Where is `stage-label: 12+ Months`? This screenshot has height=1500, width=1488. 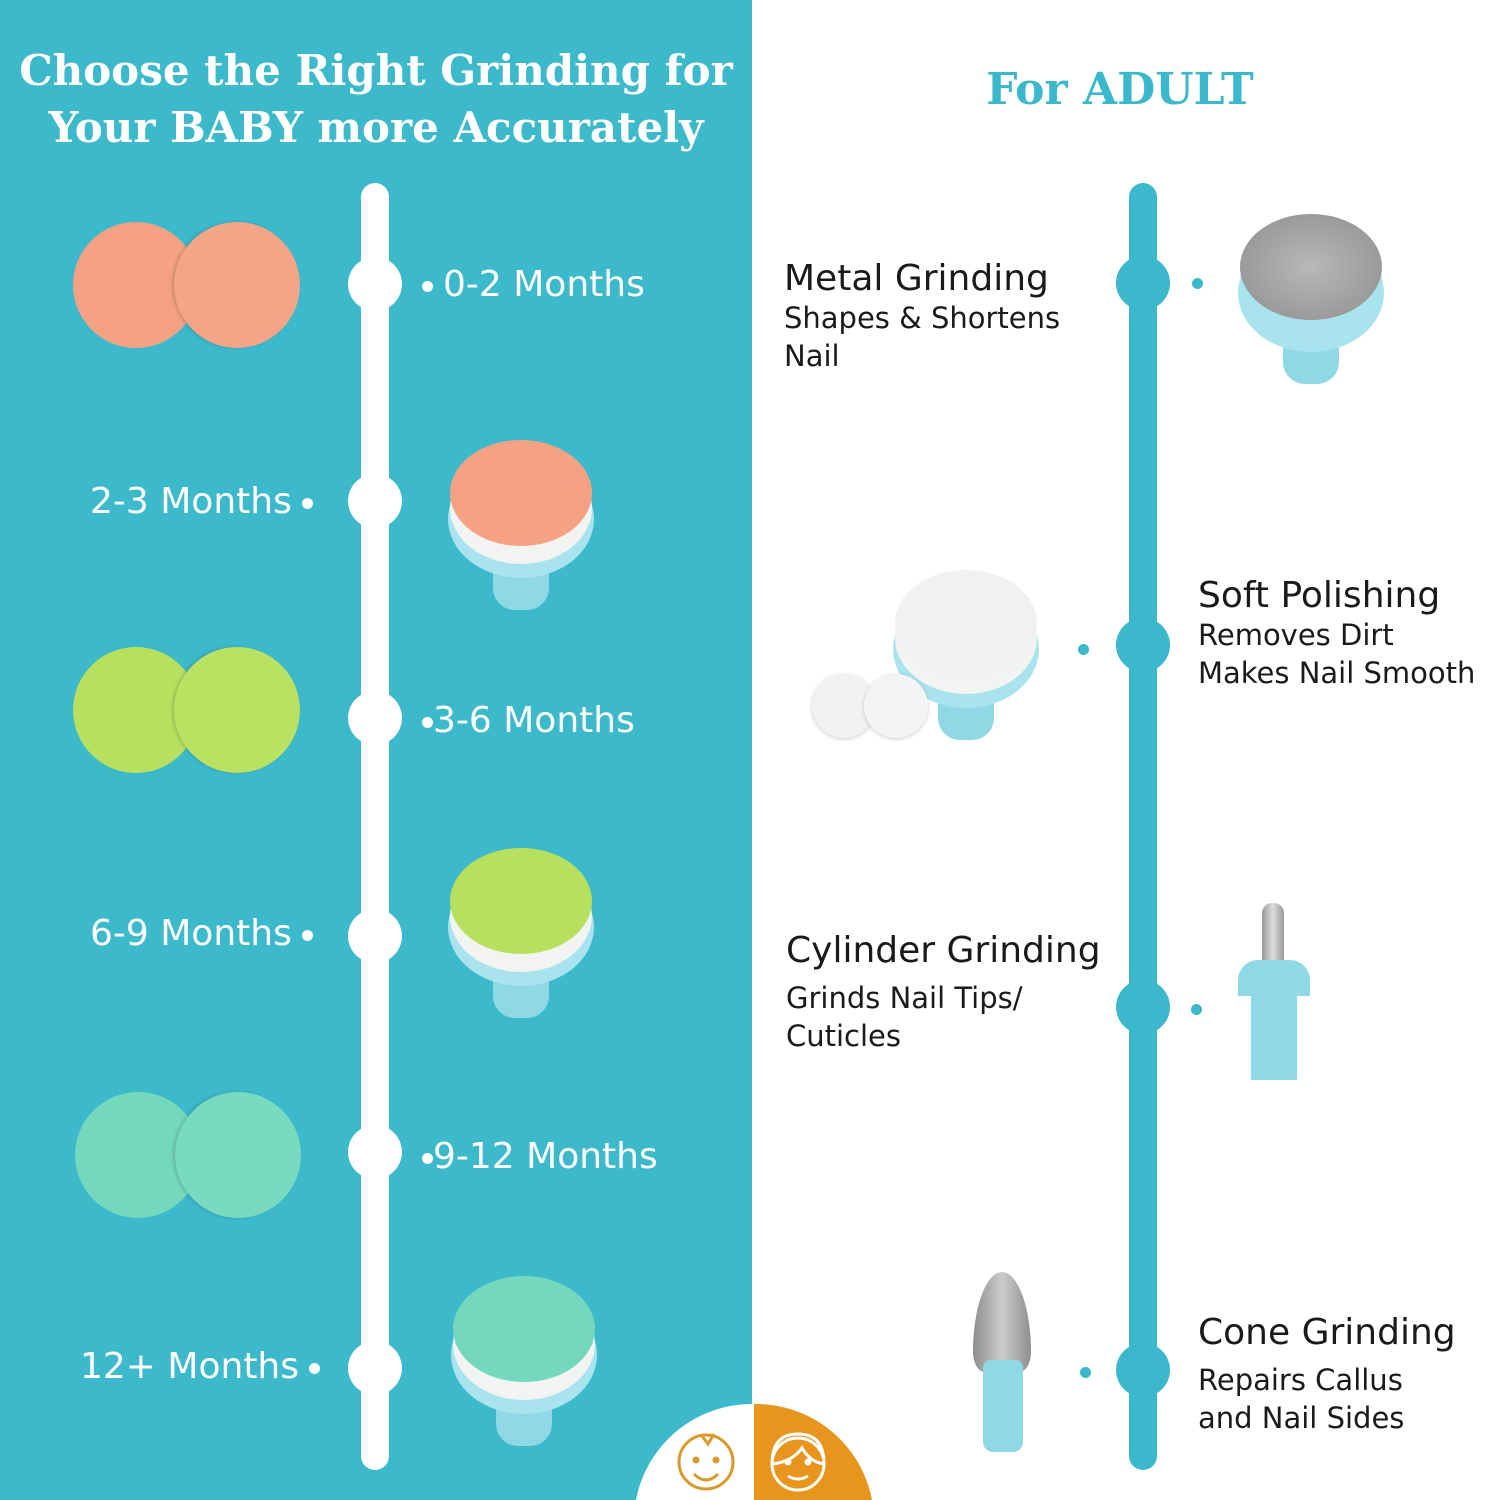 stage-label: 12+ Months is located at coordinates (205, 1366).